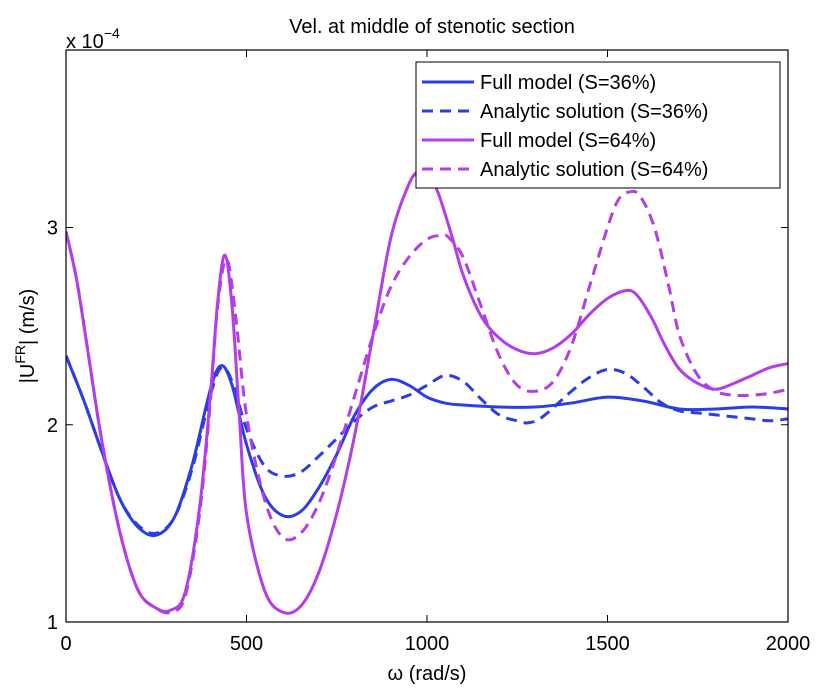 The image size is (822, 688). I want to click on y-axis-label: |UFR| (m/s), so click(25, 336).